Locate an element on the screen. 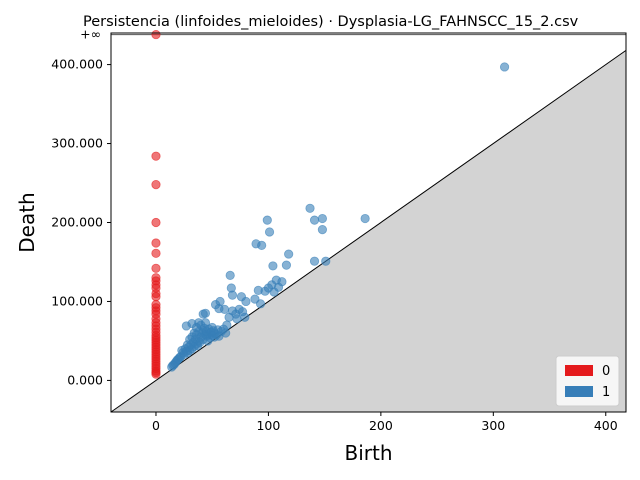 The width and height of the screenshot is (640, 480). y-tick-label-3: 300.000 is located at coordinates (77, 143).